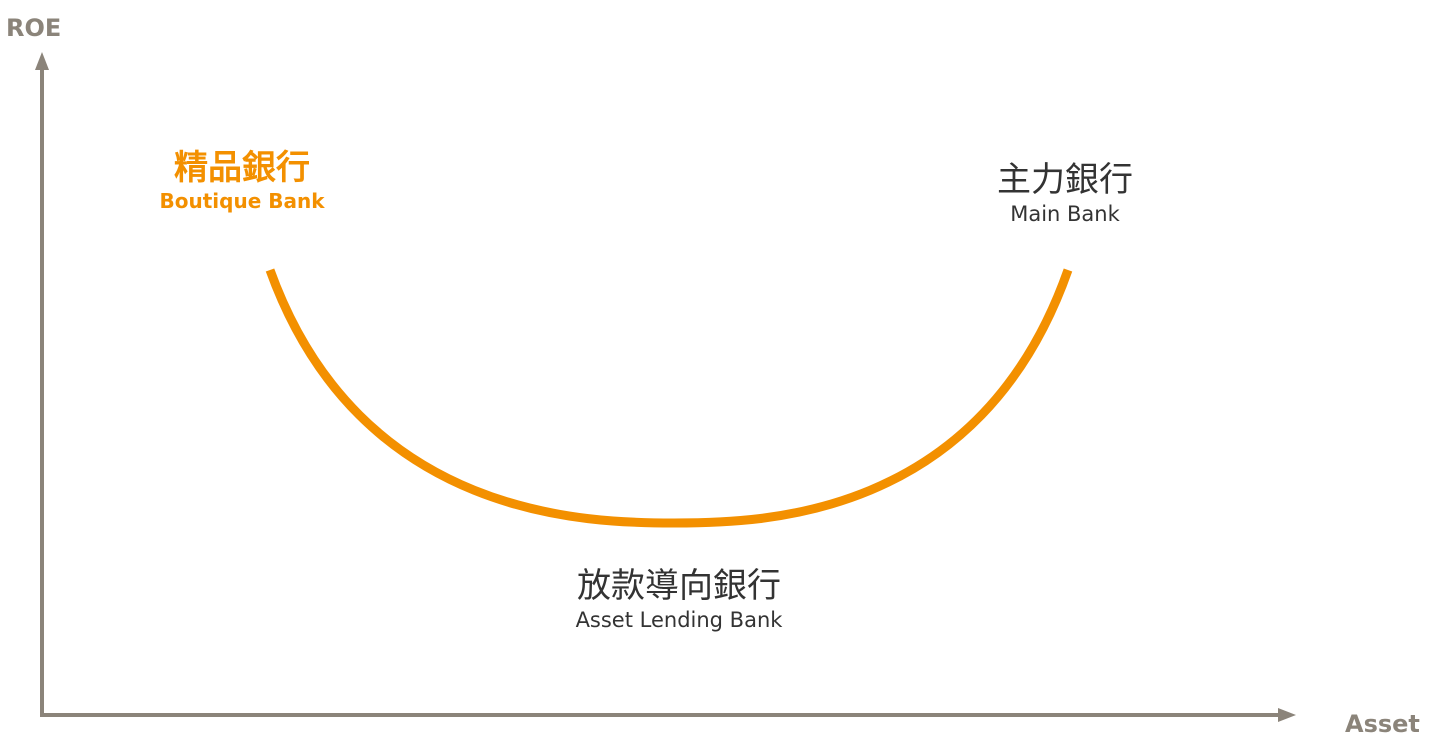 This screenshot has width=1433, height=741. What do you see at coordinates (679, 619) in the screenshot?
I see `asset-lending-bank-en: Asset Lending Bank` at bounding box center [679, 619].